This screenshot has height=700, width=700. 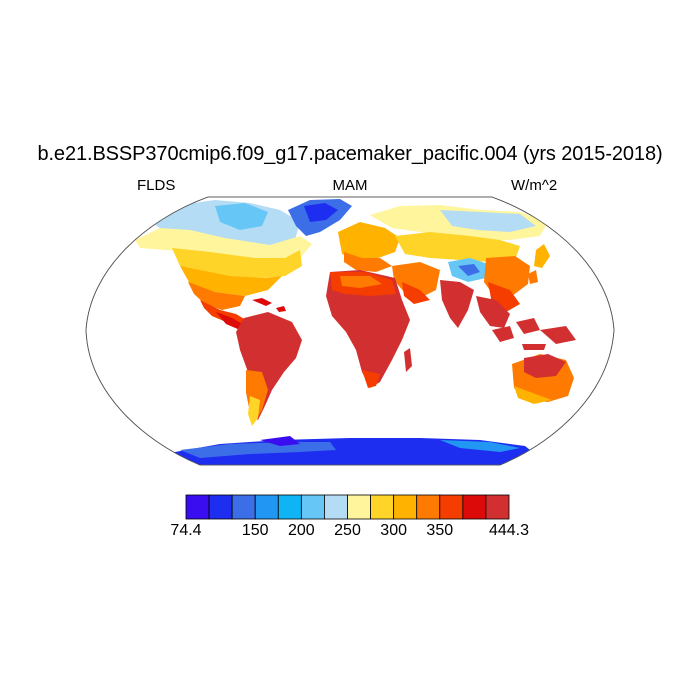 I want to click on north-america, so click(x=223, y=268).